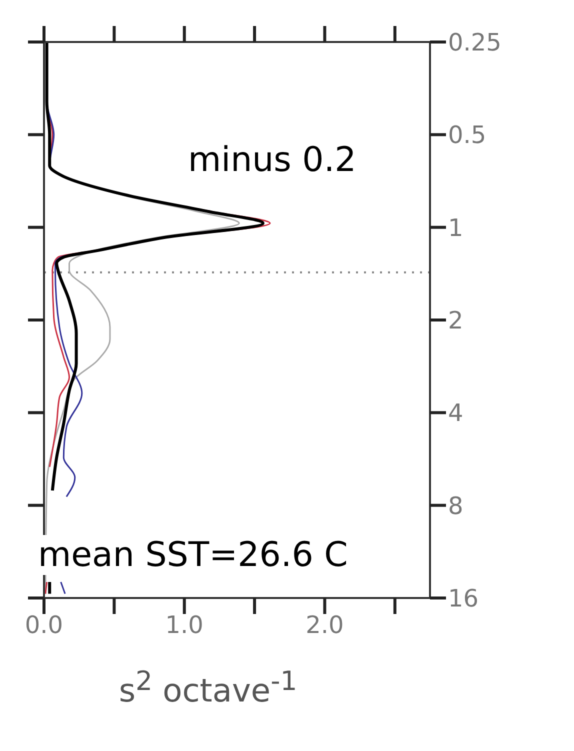 The width and height of the screenshot is (574, 751). I want to click on y-tick-label: 2, so click(456, 320).